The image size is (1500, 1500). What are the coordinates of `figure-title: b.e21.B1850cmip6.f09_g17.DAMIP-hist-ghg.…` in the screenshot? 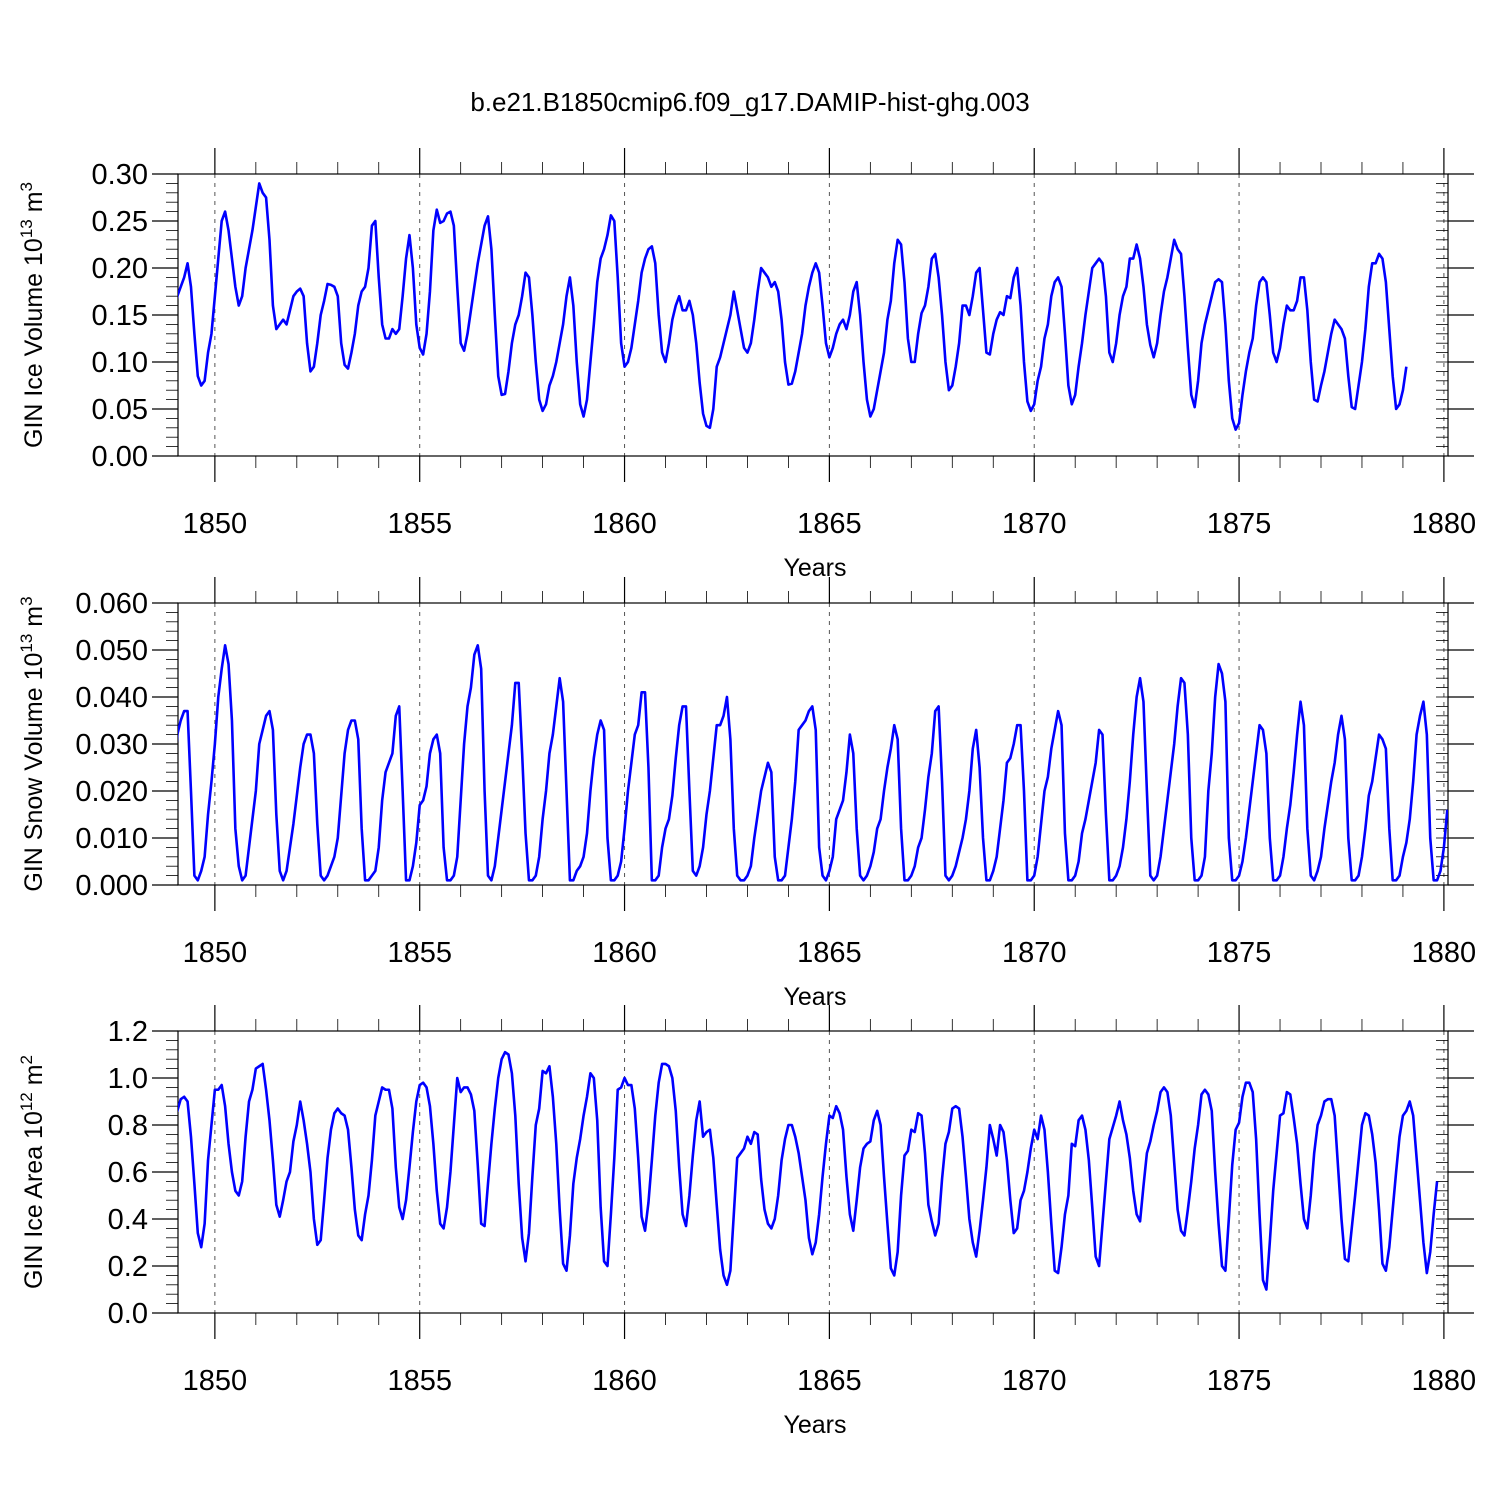 It's located at (749, 102).